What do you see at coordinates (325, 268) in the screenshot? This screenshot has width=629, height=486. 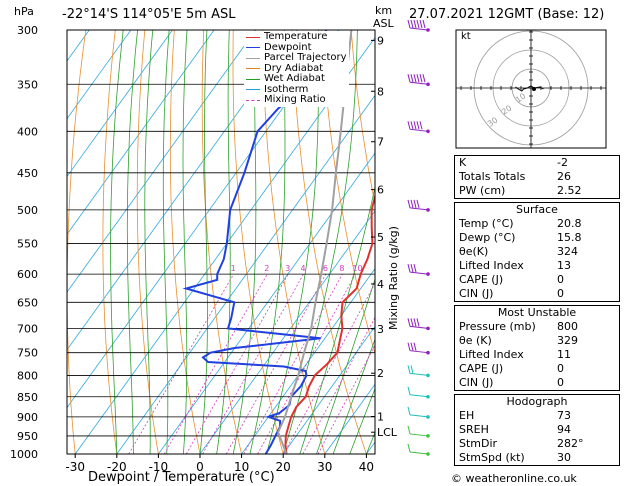 I see `mixing-ratio-label: 6` at bounding box center [325, 268].